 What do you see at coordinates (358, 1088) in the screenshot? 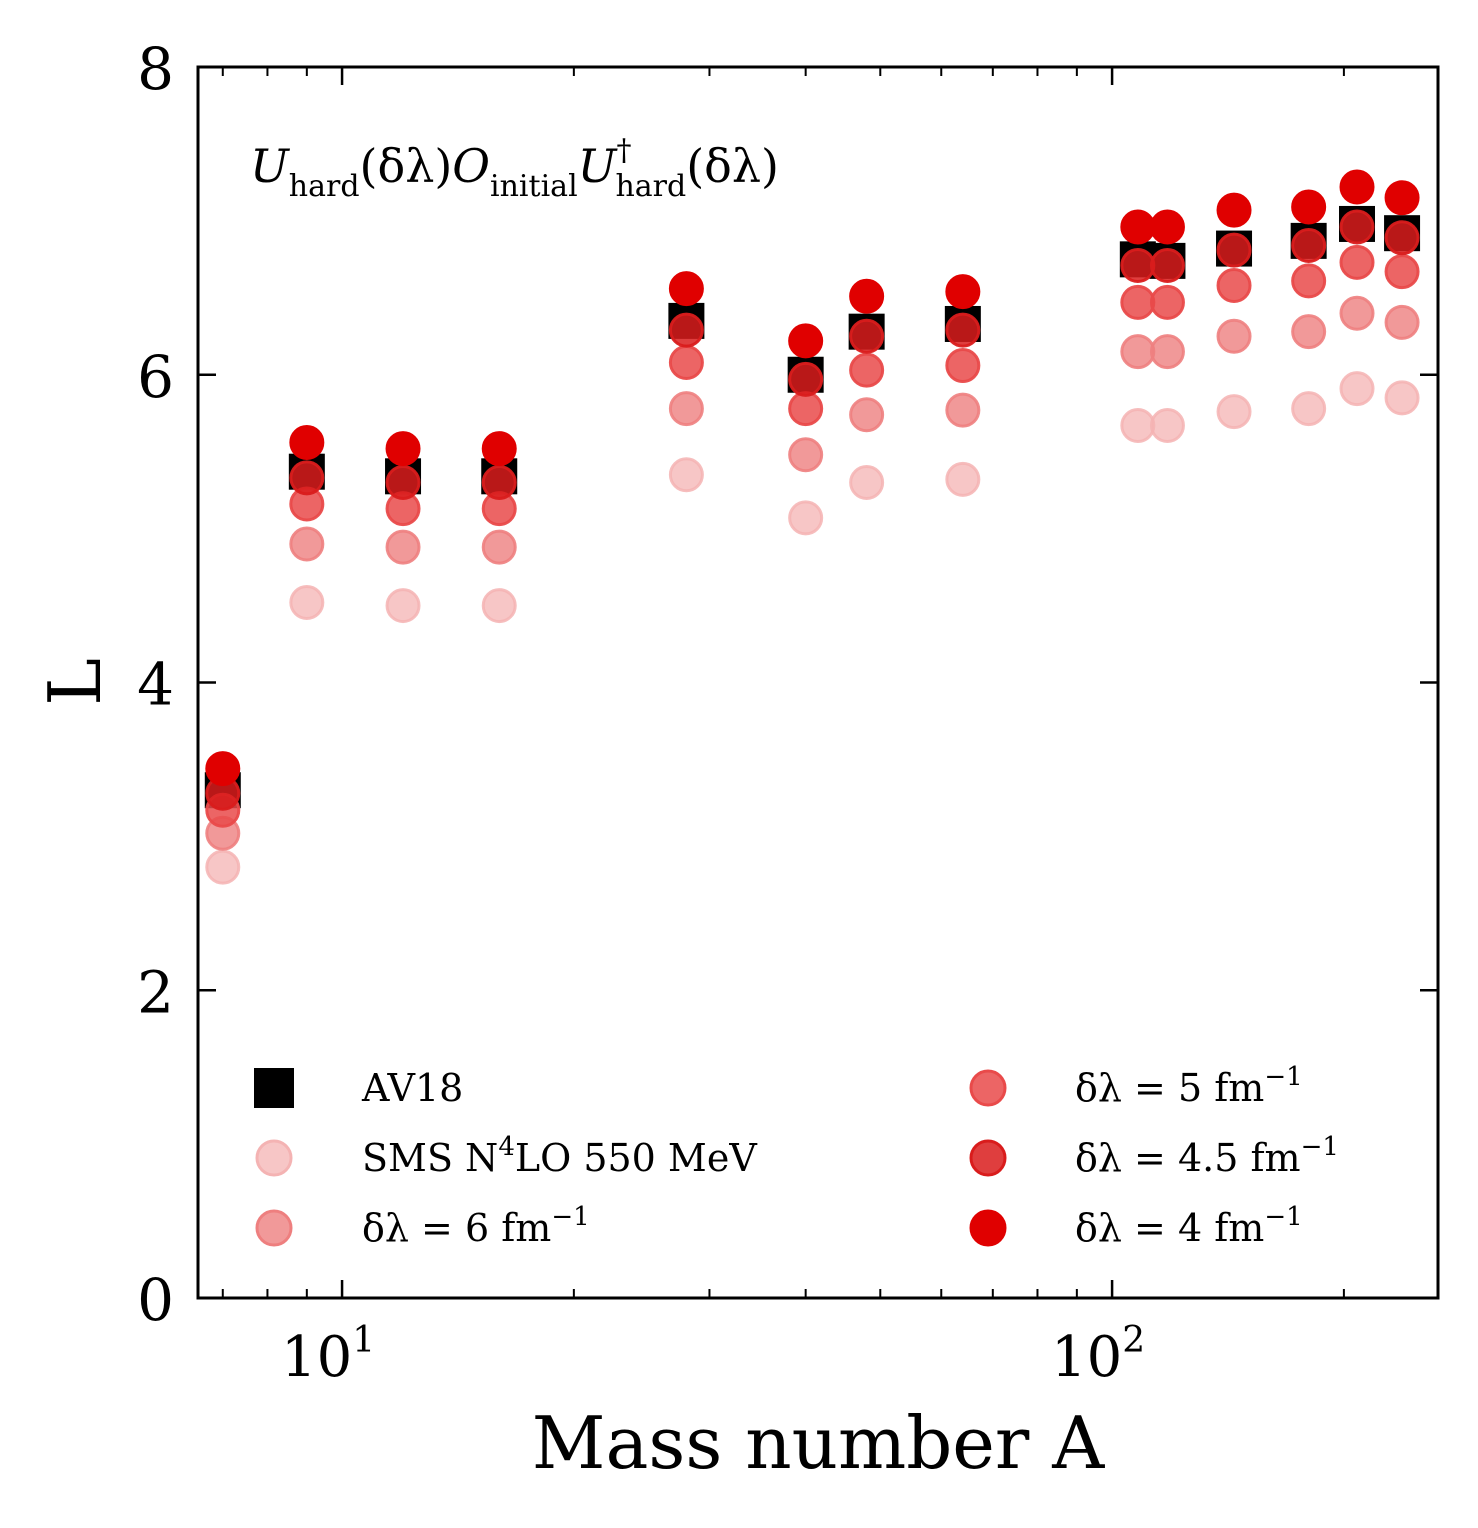
I see `legend-item: AV18` at bounding box center [358, 1088].